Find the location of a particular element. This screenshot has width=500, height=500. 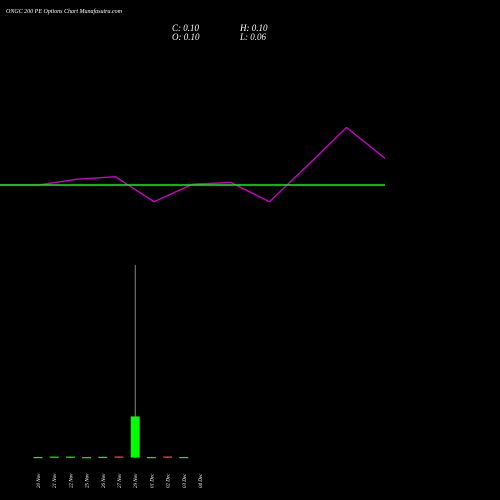

high-value: H: 0.10 is located at coordinates (254, 28).